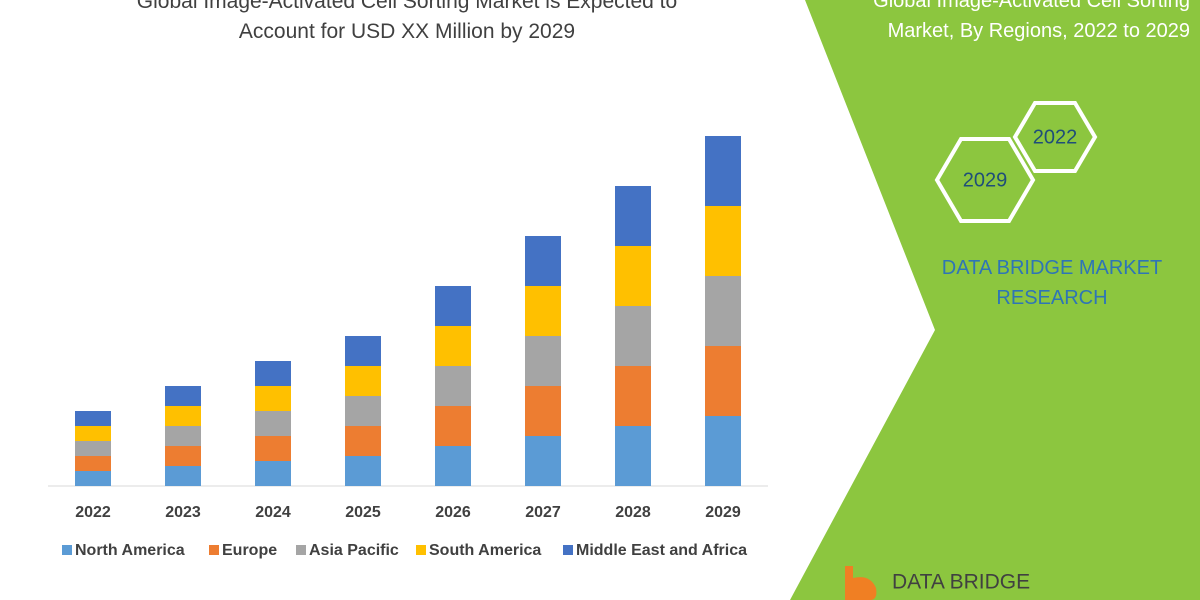 This screenshot has width=1200, height=600. I want to click on legend-label: Asia Pacific, so click(354, 550).